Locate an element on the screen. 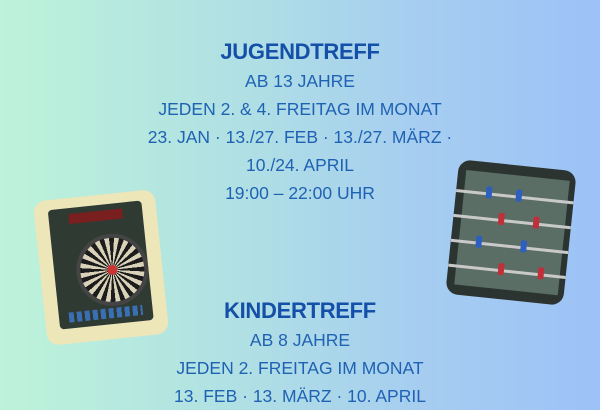 Image resolution: width=600 pixels, height=410 pixels. kindertreff-title: KINDERTREFF is located at coordinates (300, 310).